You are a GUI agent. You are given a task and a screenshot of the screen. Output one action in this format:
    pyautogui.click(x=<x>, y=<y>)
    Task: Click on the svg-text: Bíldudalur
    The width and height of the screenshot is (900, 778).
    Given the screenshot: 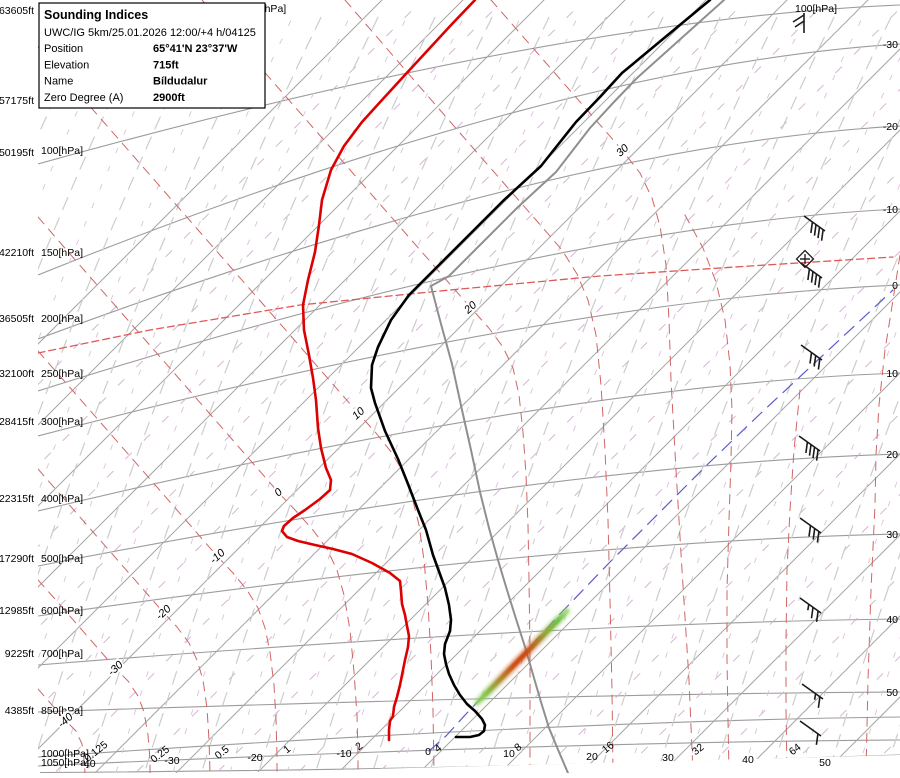 What is the action you would take?
    pyautogui.click(x=180, y=82)
    